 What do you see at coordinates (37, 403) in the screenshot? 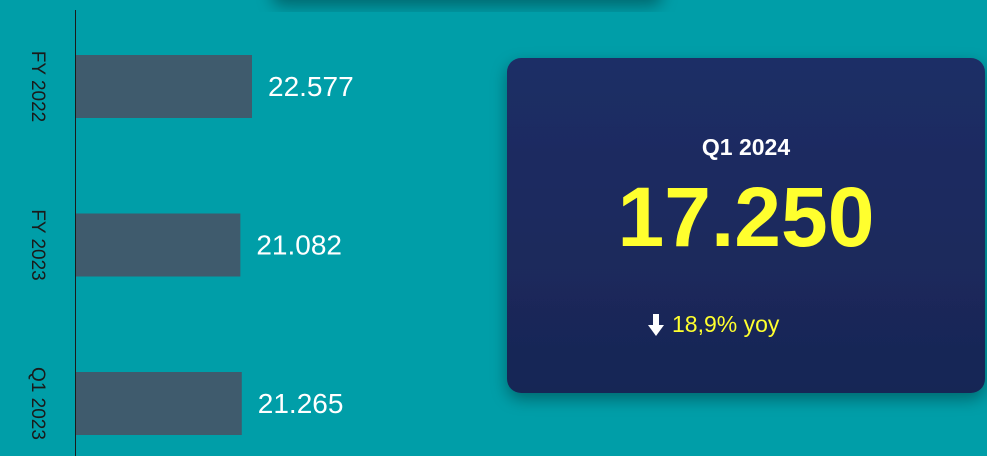
I see `category-label: Q1 2023` at bounding box center [37, 403].